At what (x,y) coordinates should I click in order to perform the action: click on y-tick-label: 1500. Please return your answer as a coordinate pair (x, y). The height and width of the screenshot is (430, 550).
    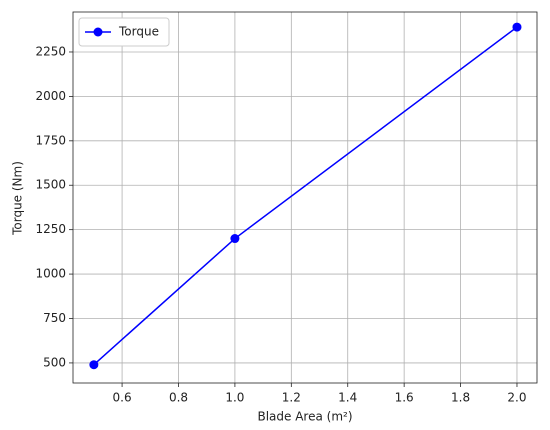
    Looking at the image, I should click on (50, 185).